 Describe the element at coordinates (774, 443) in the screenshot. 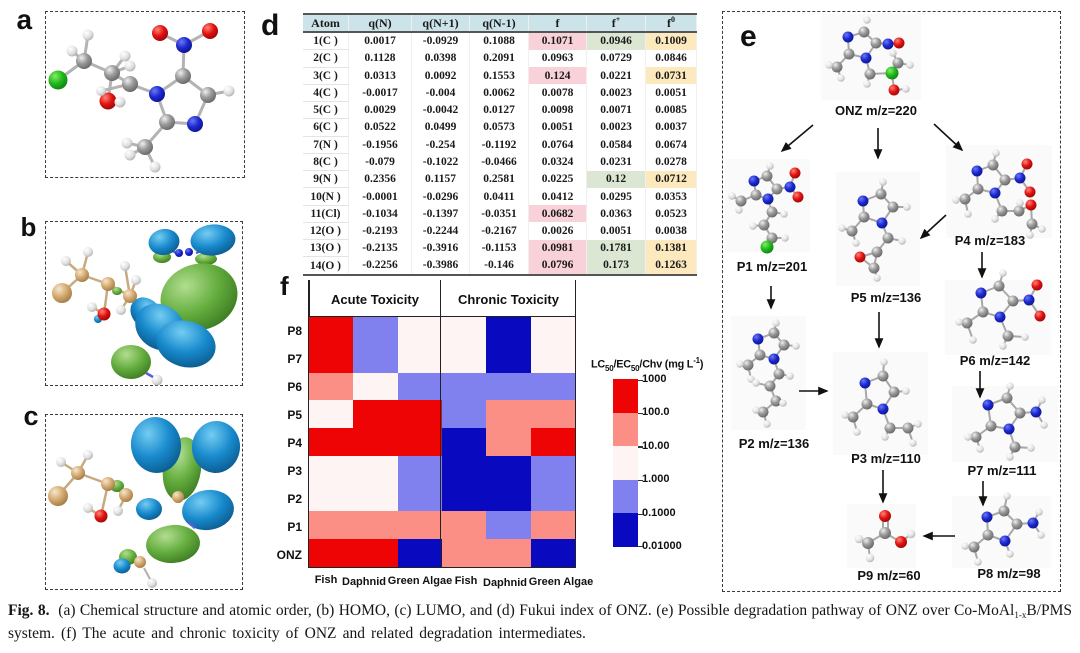

I see `svg-text: P2 m/z=136` at that location.